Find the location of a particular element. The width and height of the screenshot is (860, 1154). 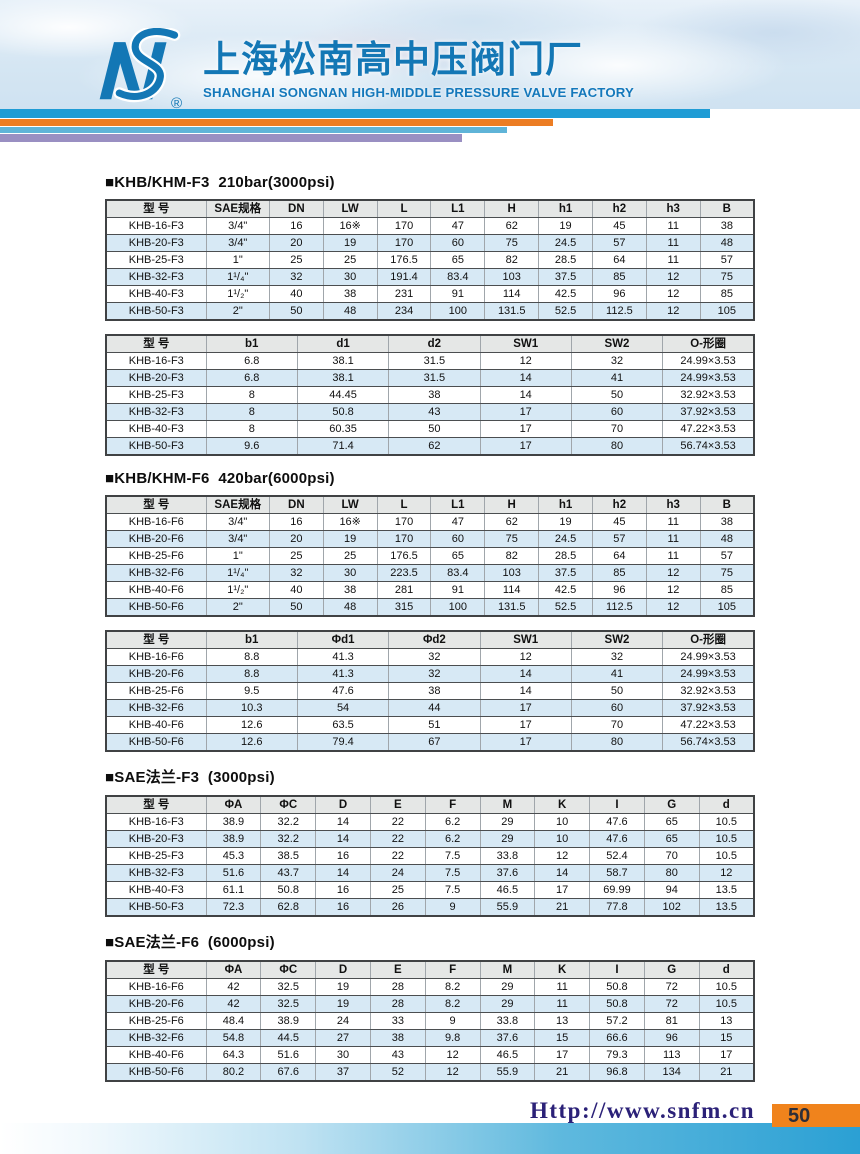

value-cell: 48.4 is located at coordinates (233, 1021).